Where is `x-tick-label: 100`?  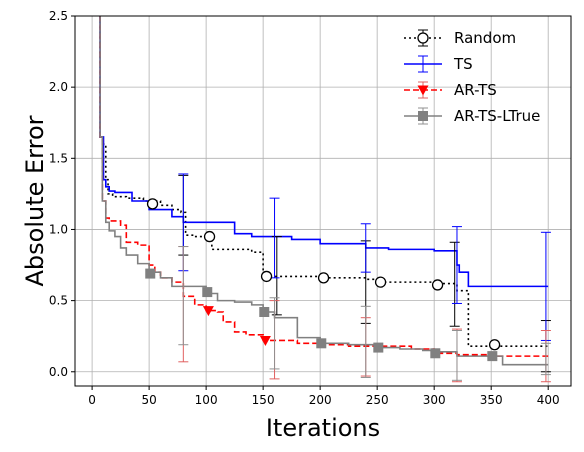
x-tick-label: 100 is located at coordinates (206, 400).